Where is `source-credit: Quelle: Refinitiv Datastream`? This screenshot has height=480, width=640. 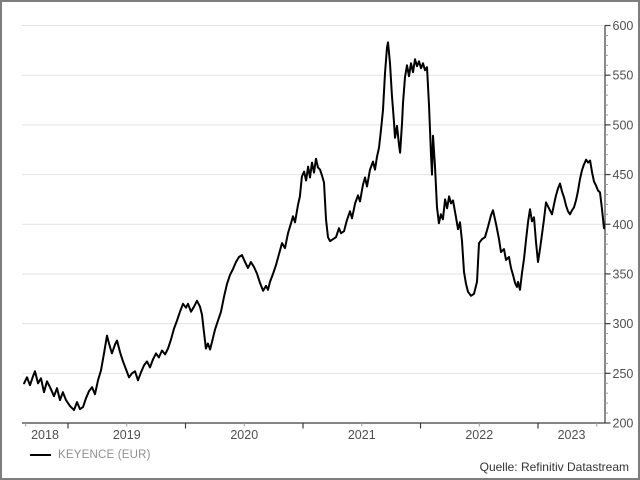
source-credit: Quelle: Refinitiv Datastream is located at coordinates (554, 467).